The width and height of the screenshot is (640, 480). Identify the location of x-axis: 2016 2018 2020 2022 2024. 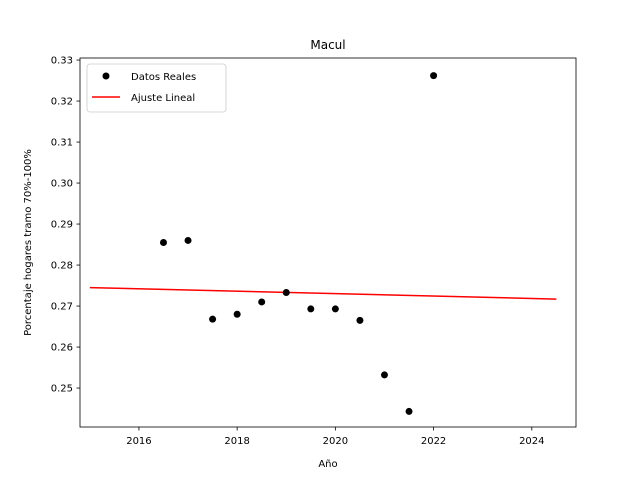
(335, 437).